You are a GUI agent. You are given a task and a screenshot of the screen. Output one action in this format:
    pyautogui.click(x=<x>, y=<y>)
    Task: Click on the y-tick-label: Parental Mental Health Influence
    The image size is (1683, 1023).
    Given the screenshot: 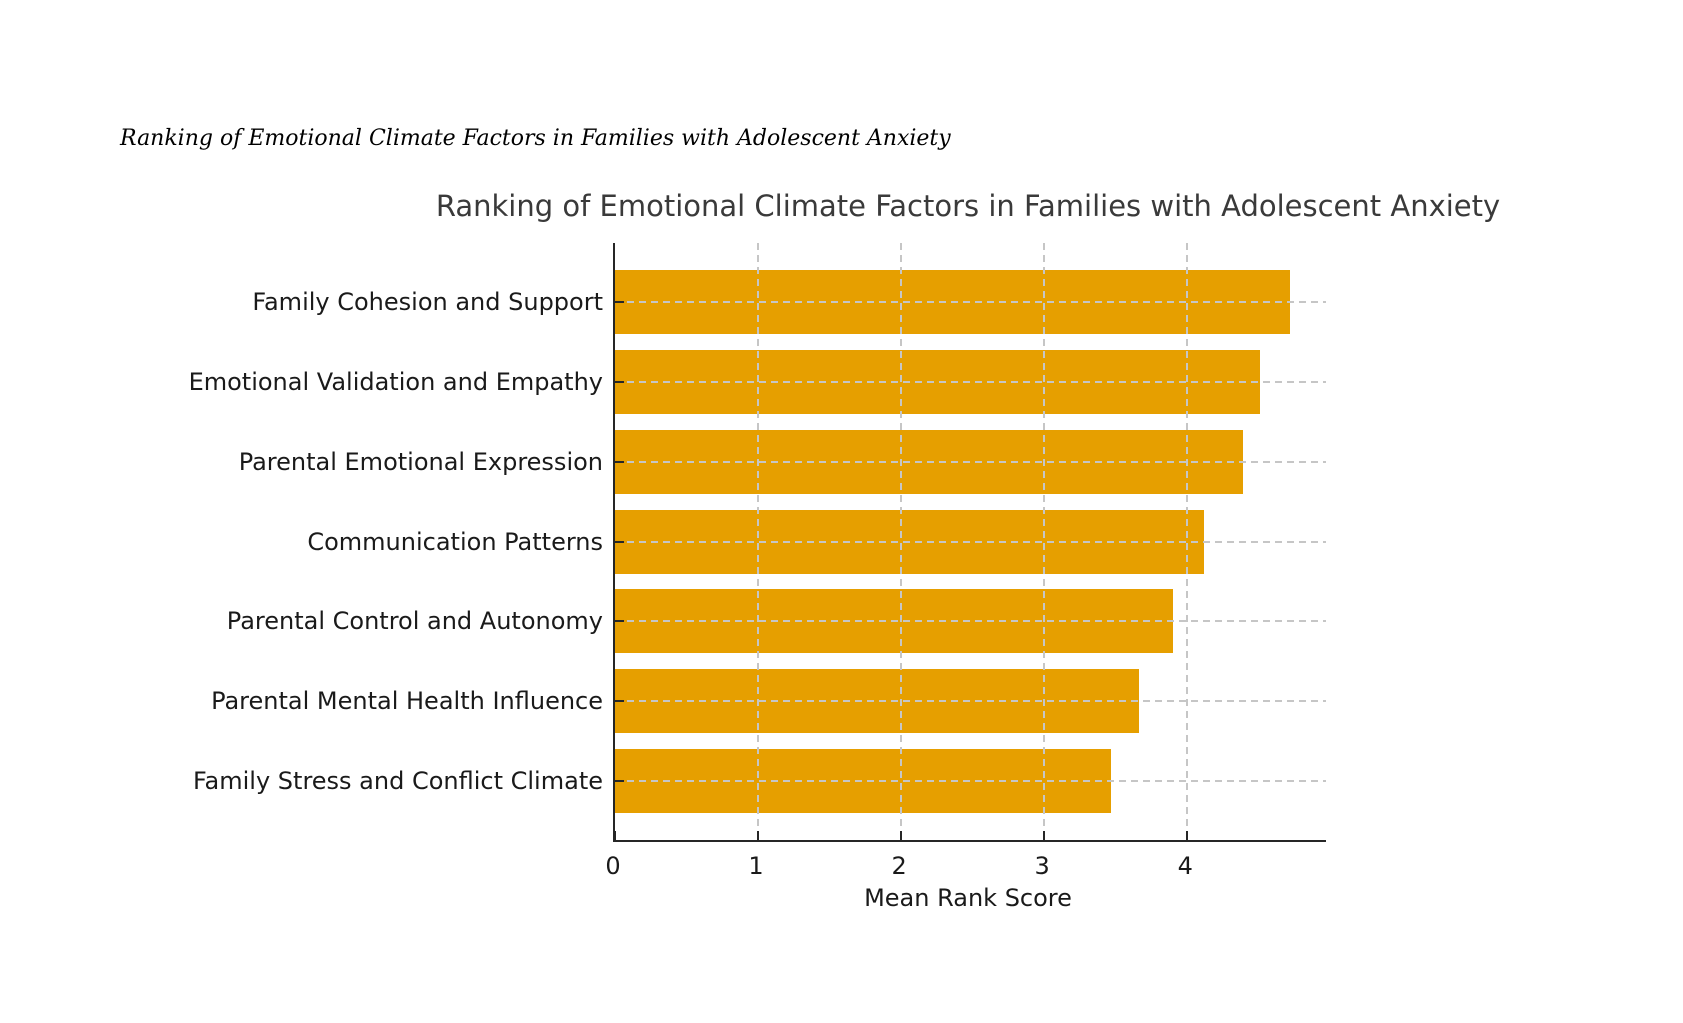 What is the action you would take?
    pyautogui.click(x=407, y=701)
    